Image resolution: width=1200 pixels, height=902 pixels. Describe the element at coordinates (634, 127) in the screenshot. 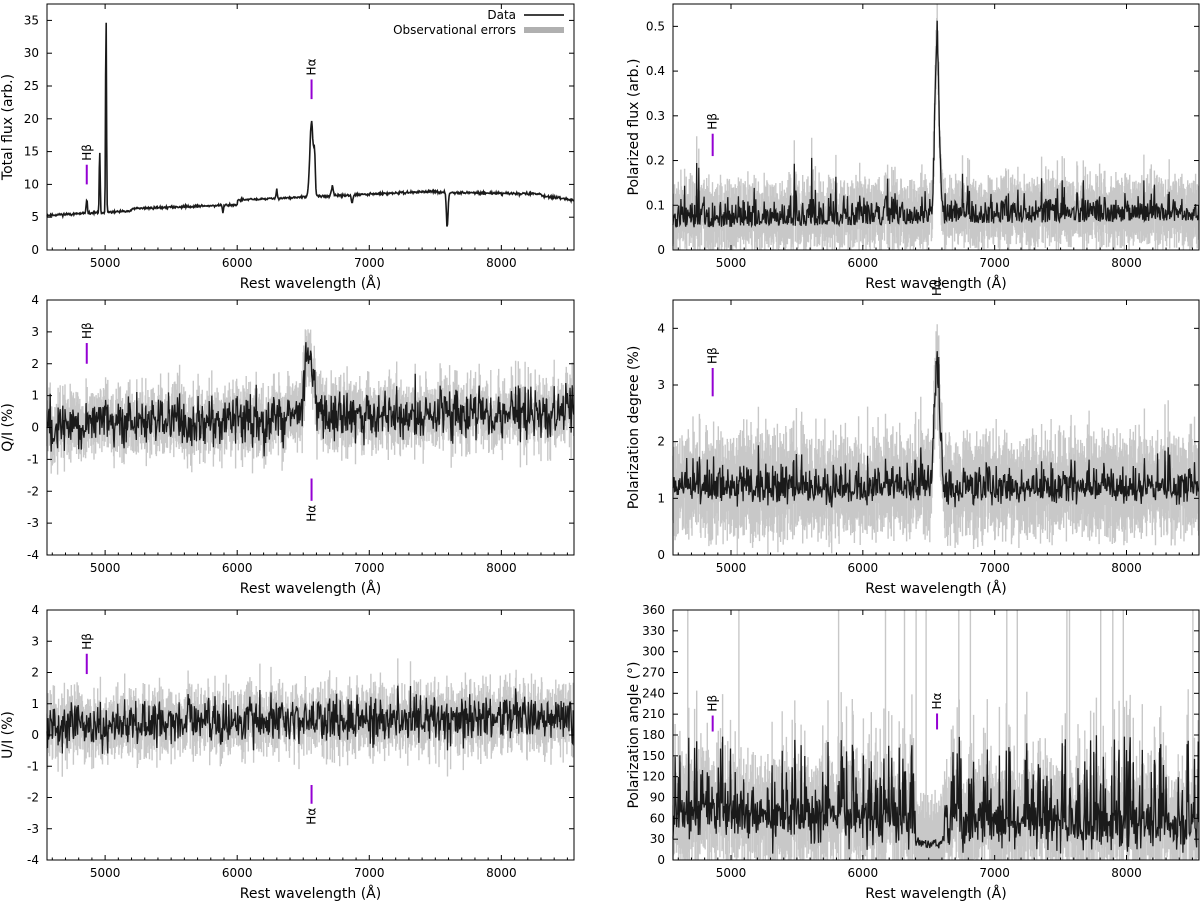

I see `y-axis-title: Polarized flux (arb.)` at that location.